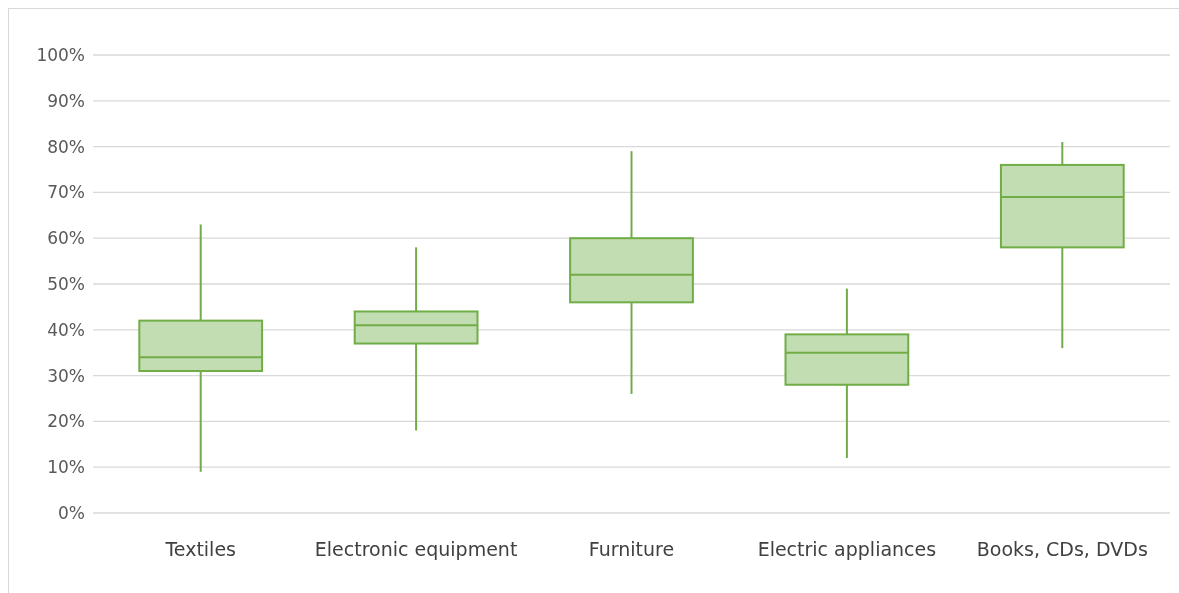  Describe the element at coordinates (71, 512) in the screenshot. I see `y-tick-label: 0%` at that location.